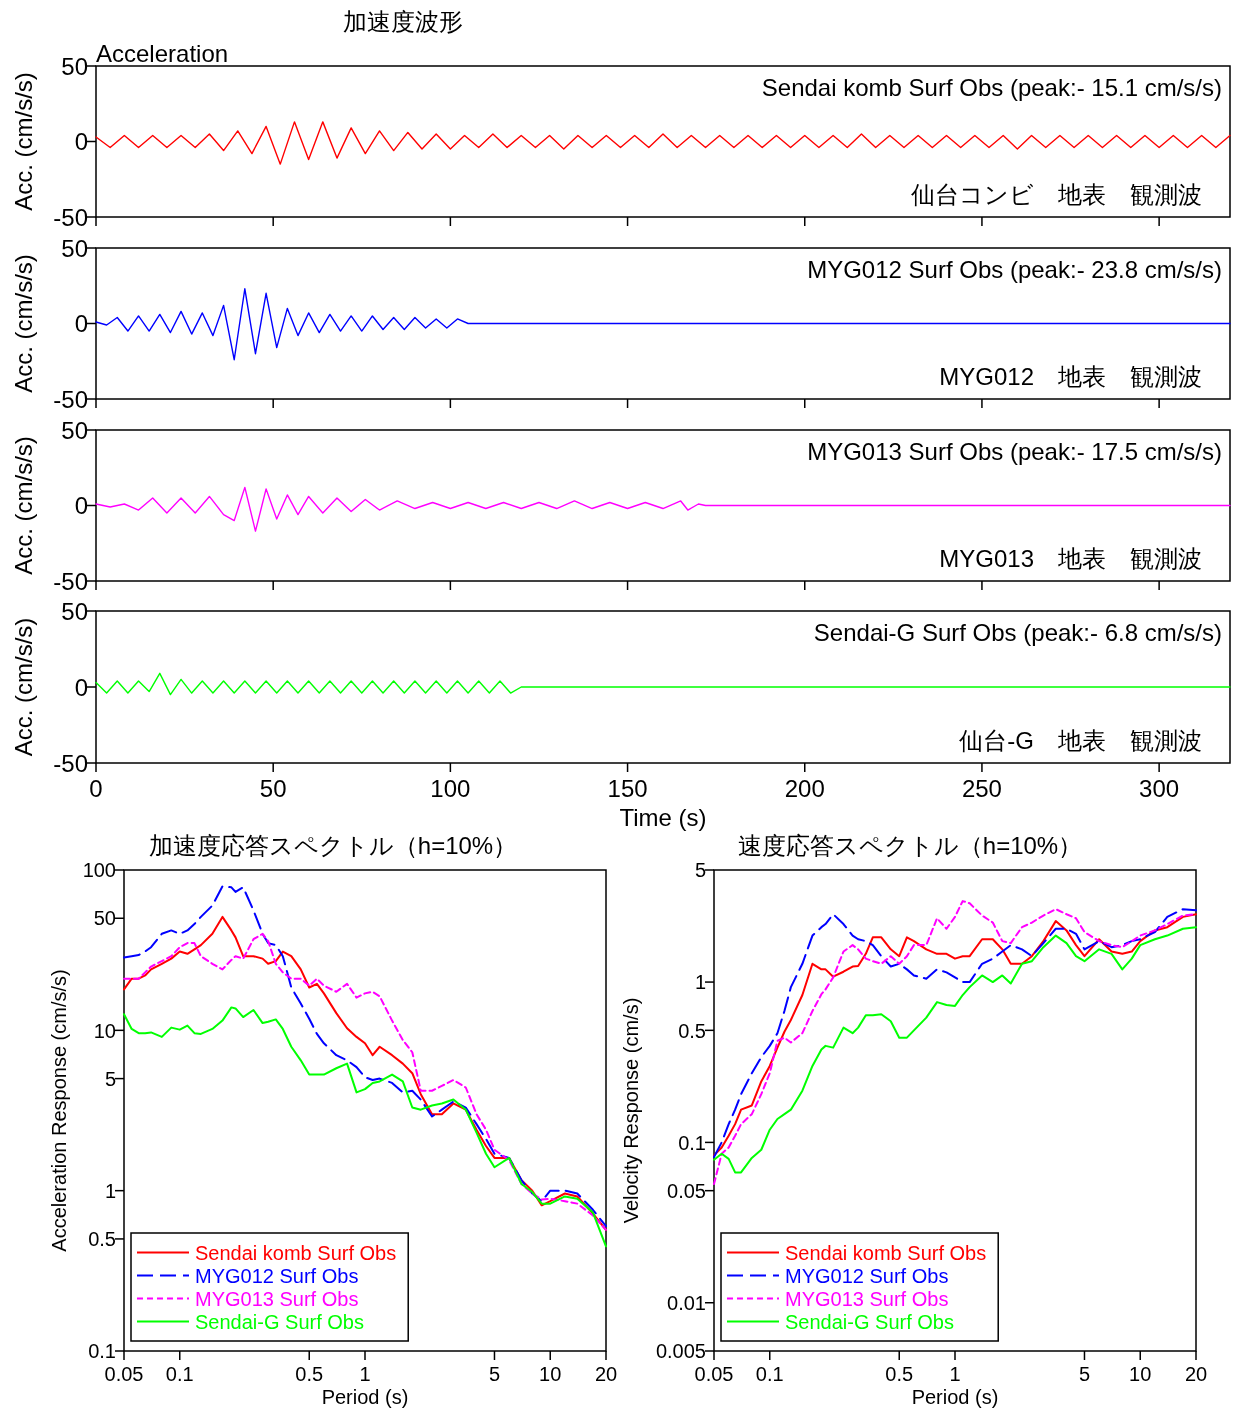 Image resolution: width=1233 pixels, height=1409 pixels. I want to click on chart-title: 速度応答スペクトル（h=10%）, so click(910, 845).